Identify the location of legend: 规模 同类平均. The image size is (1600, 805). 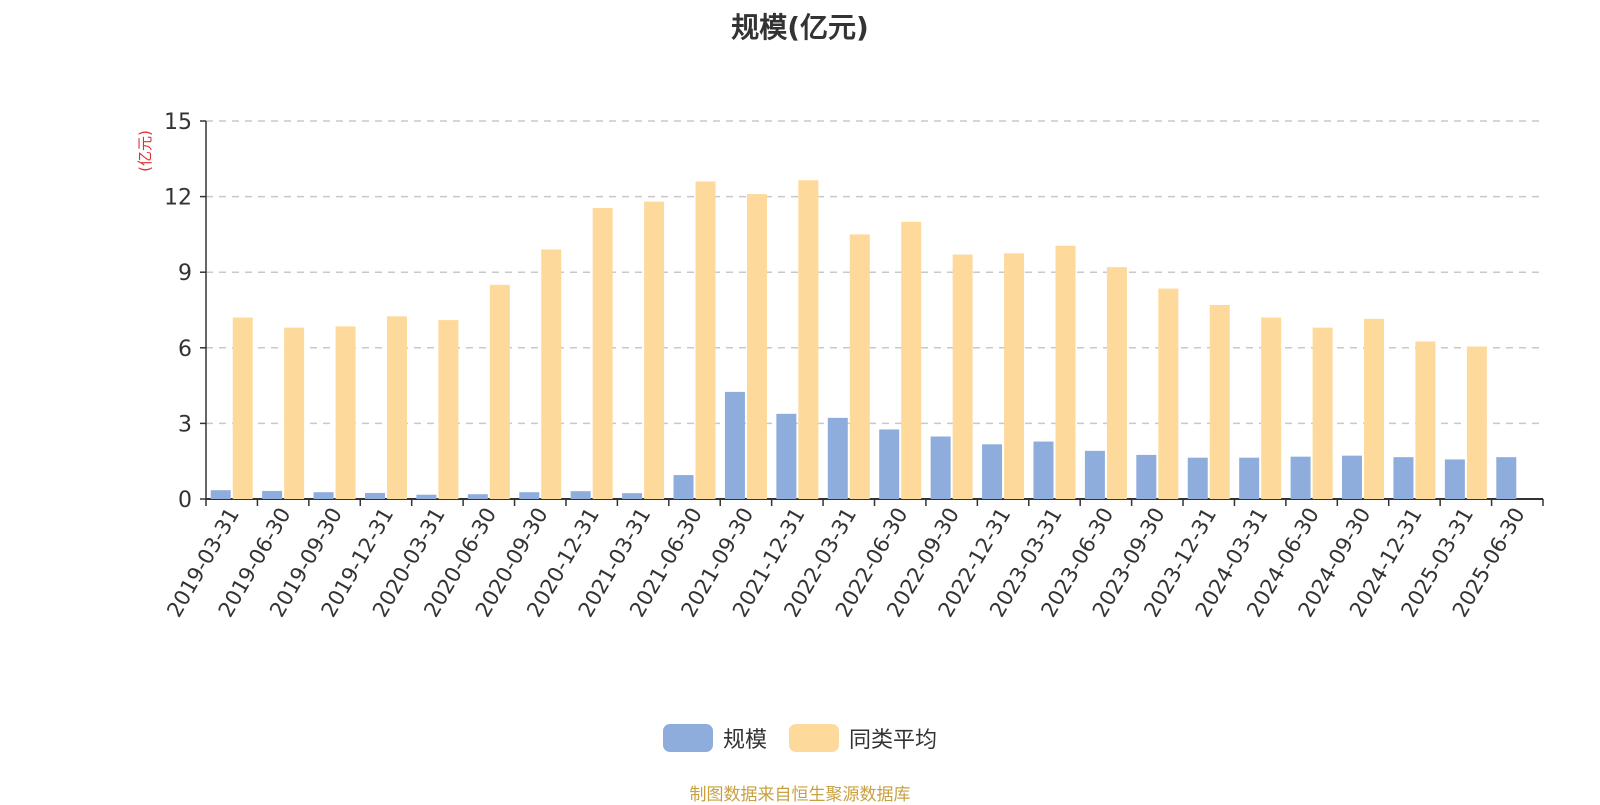
(800, 738).